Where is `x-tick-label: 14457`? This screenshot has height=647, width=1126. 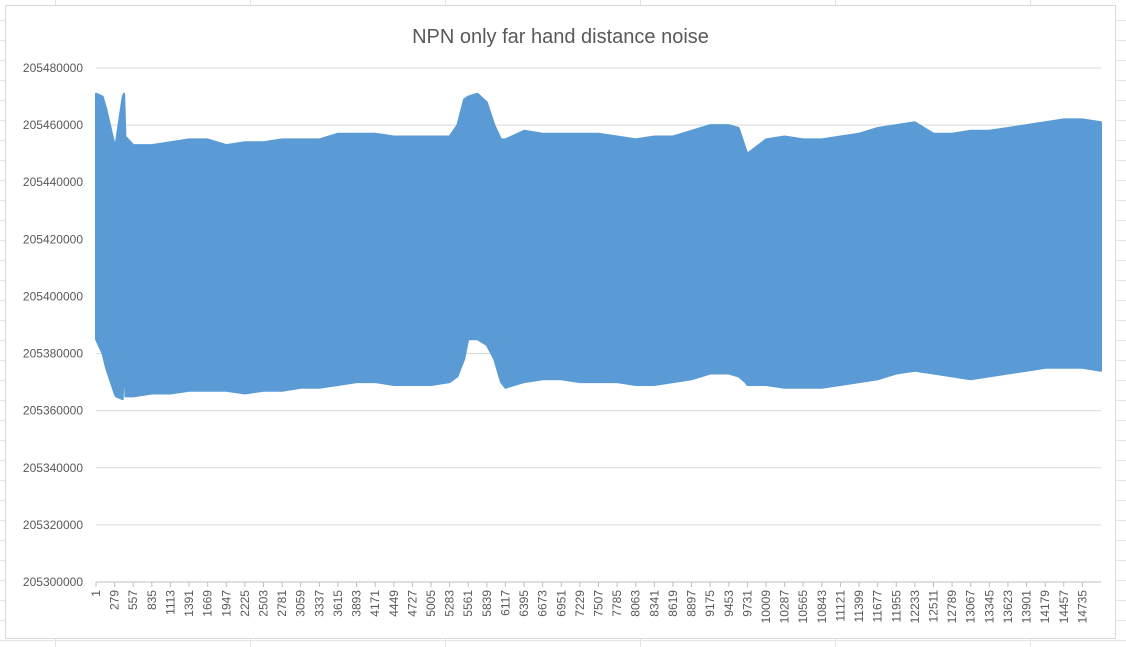
x-tick-label: 14457 is located at coordinates (1064, 607).